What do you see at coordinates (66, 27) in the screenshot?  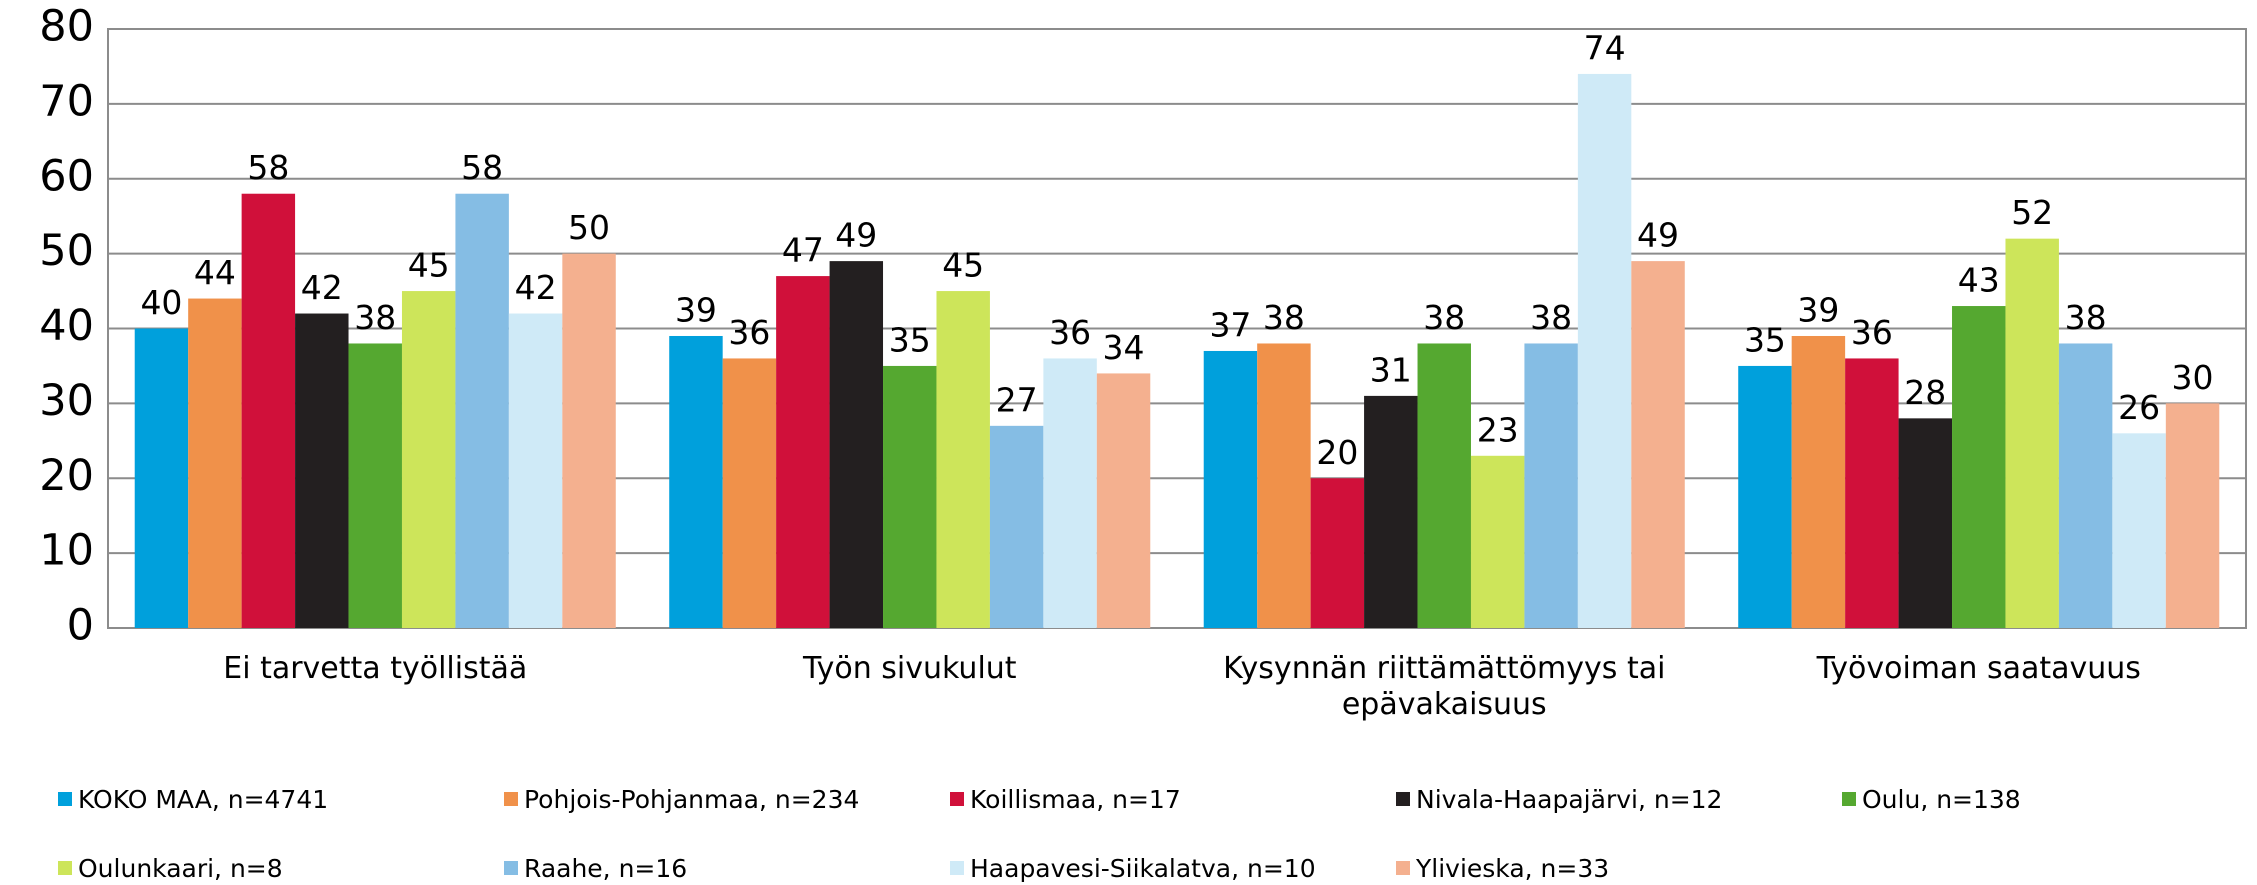 I see `y-tick-label: 80` at bounding box center [66, 27].